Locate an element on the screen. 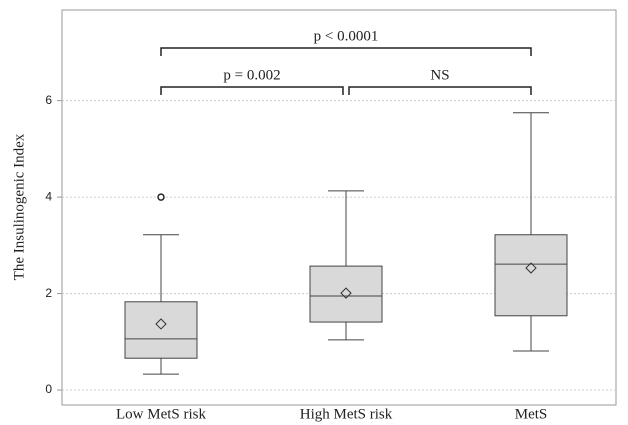 This screenshot has height=425, width=628. x-tick-label: MetS is located at coordinates (531, 414).